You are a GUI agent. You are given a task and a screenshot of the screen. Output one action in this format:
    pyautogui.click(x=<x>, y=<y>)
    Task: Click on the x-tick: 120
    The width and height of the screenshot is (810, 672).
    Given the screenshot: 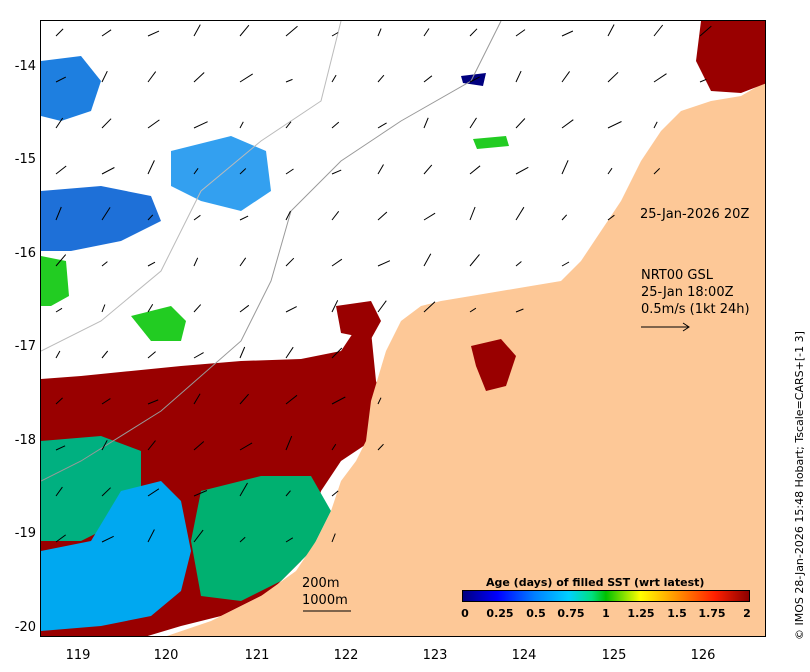 What is the action you would take?
    pyautogui.click(x=166, y=655)
    